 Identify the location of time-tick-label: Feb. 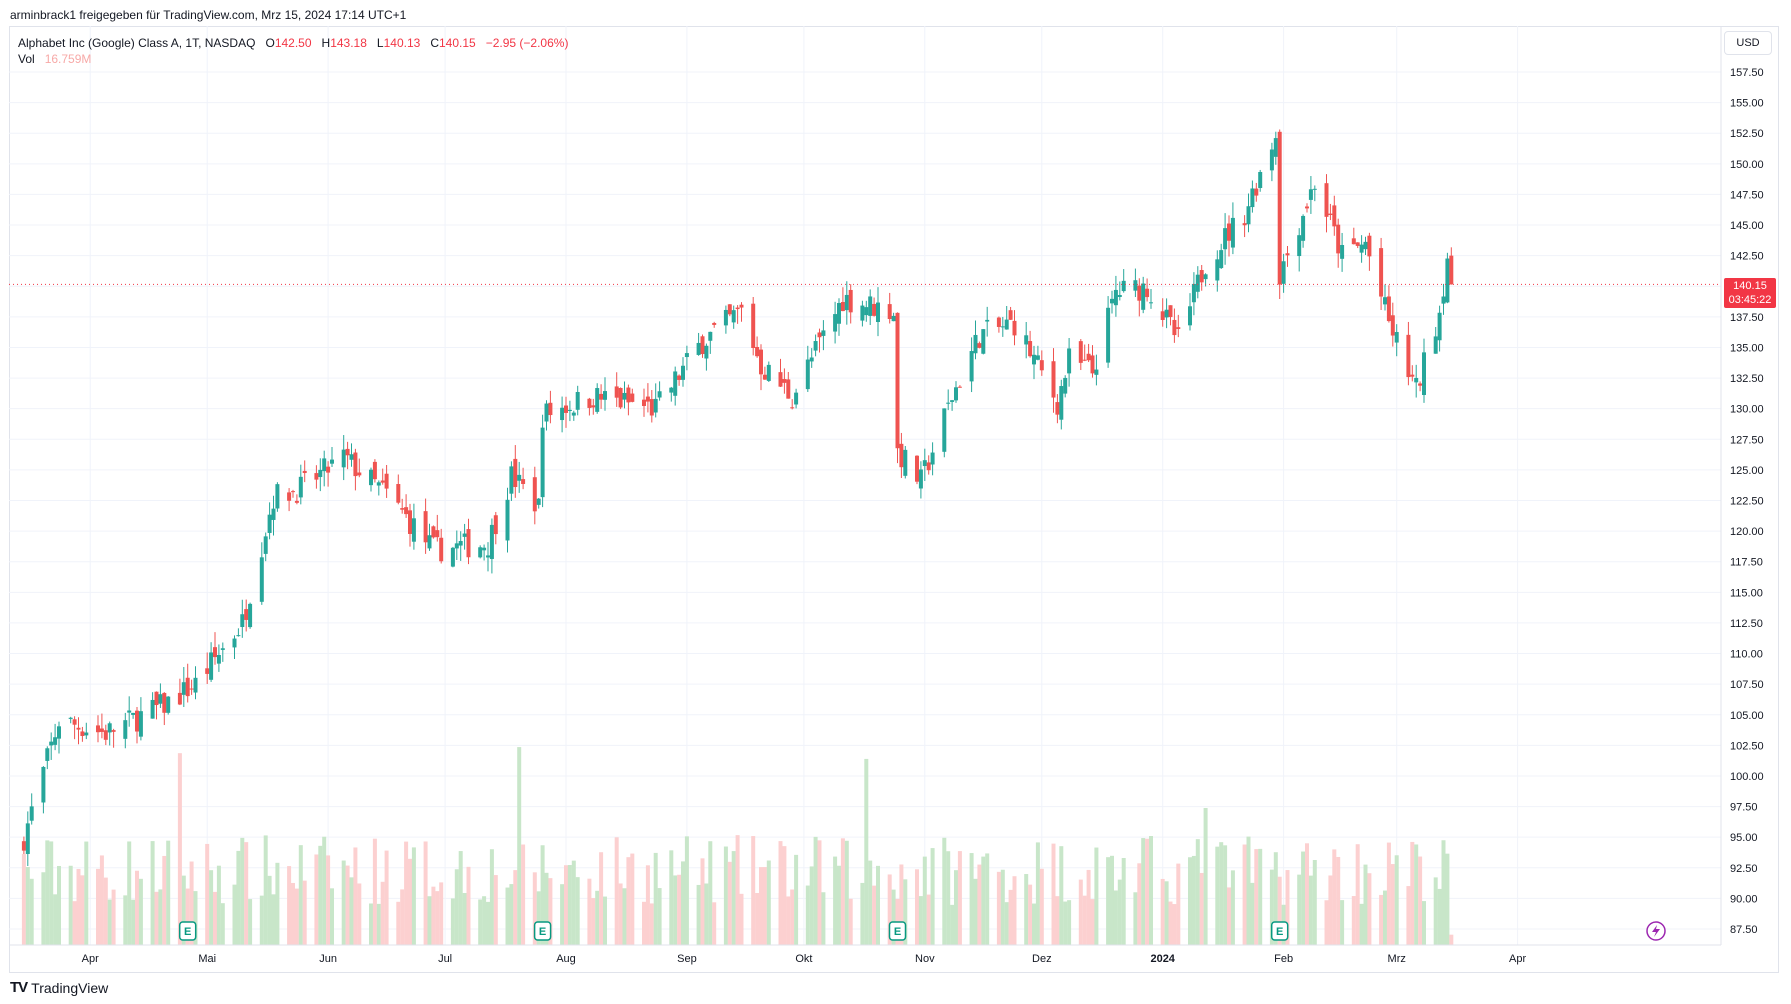
(1283, 959).